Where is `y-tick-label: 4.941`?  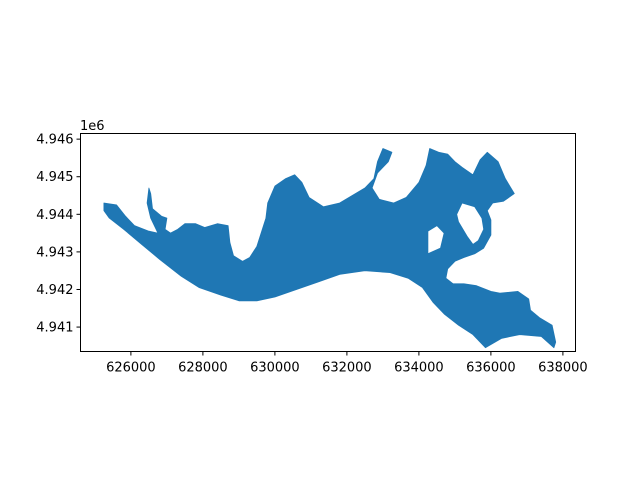 y-tick-label: 4.941 is located at coordinates (54, 328).